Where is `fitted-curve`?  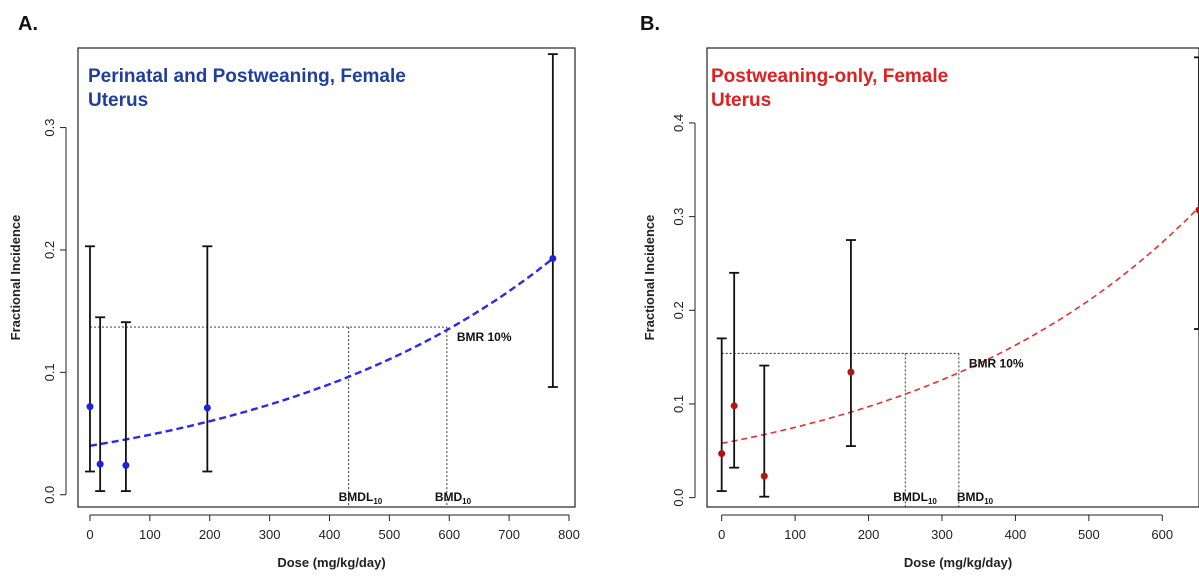 fitted-curve is located at coordinates (321, 352).